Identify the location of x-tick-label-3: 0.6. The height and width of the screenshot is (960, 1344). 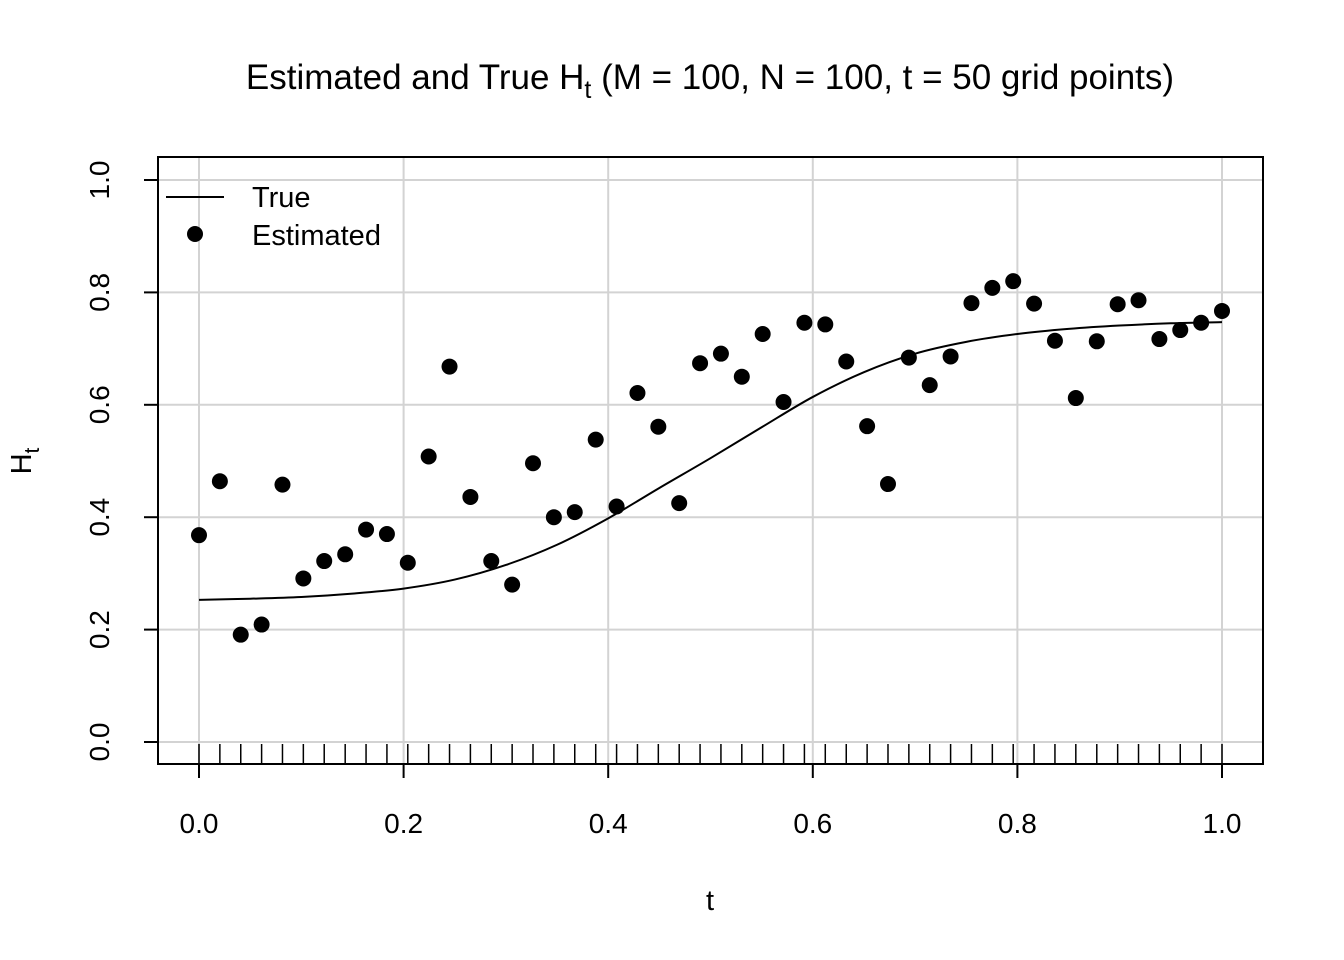
(812, 823).